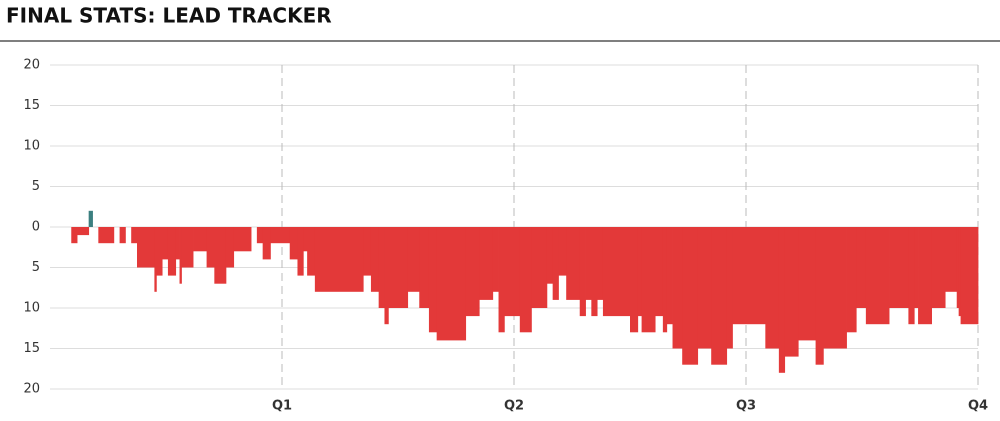 This screenshot has height=421, width=1000. Describe the element at coordinates (514, 406) in the screenshot. I see `x-tick-label: Q2` at that location.